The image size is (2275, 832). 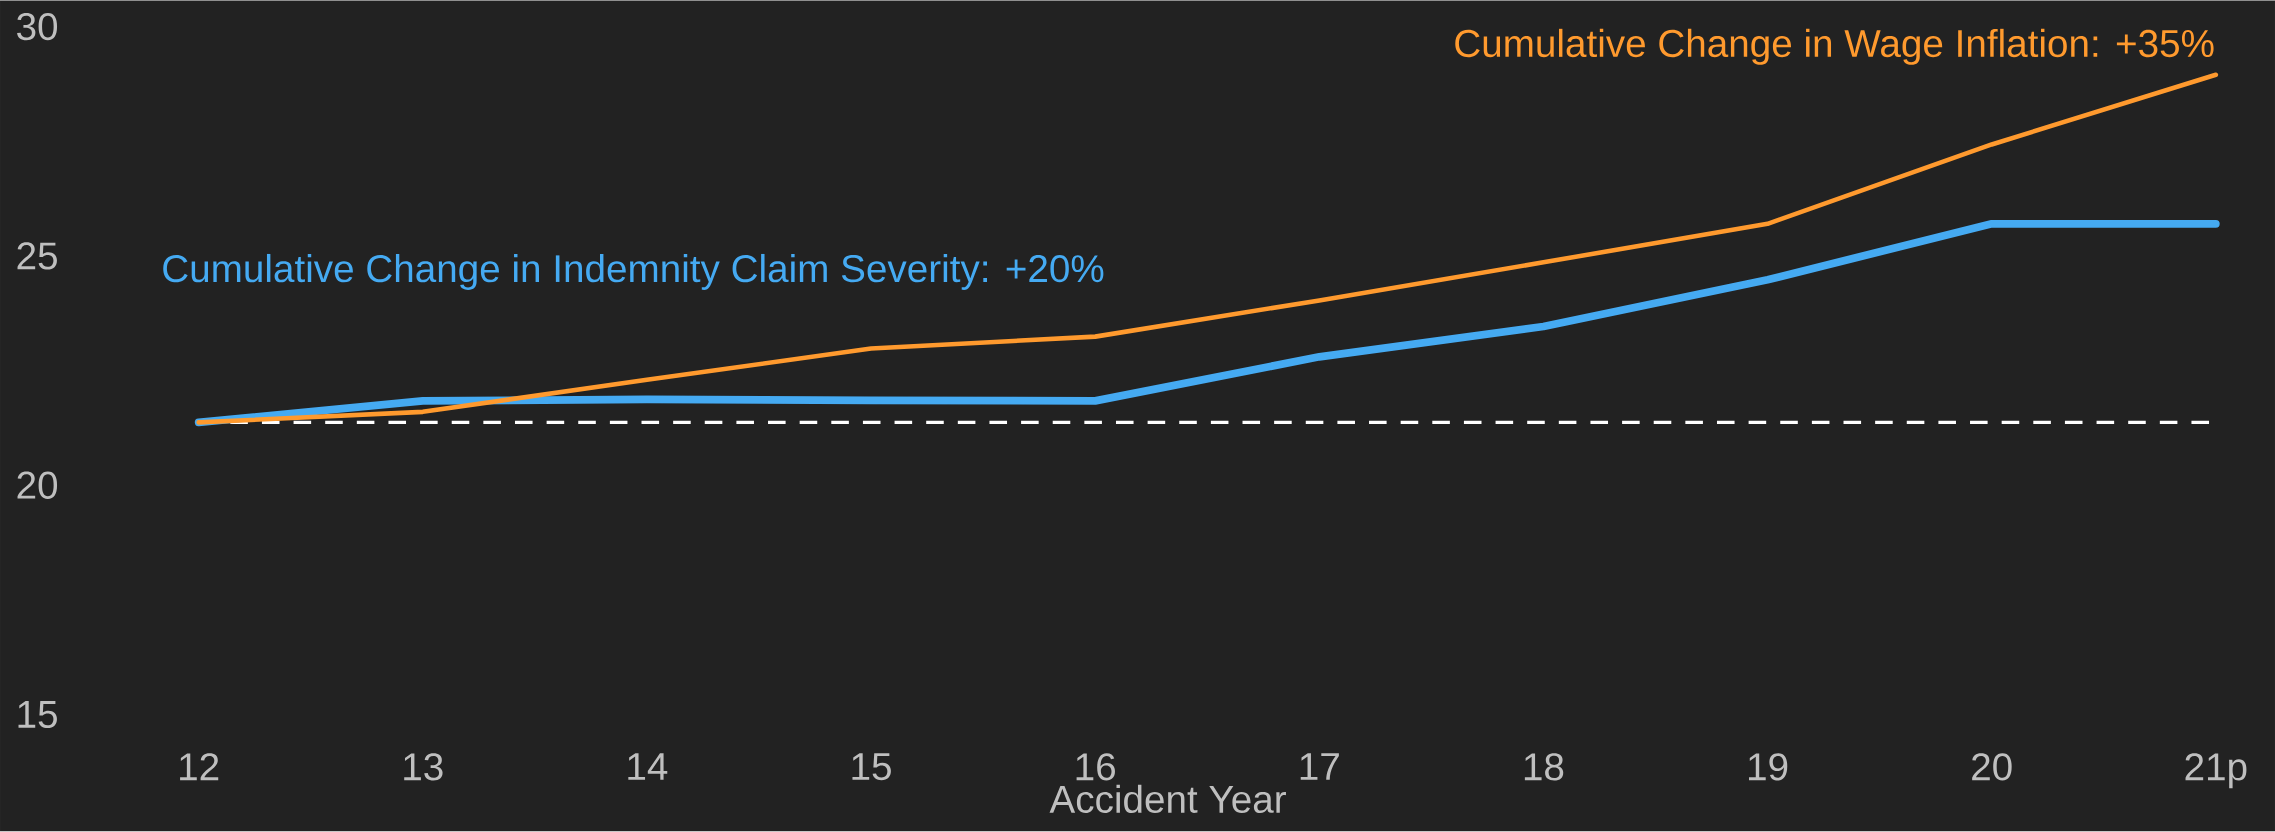 What do you see at coordinates (1768, 767) in the screenshot?
I see `x-tick-label: 19` at bounding box center [1768, 767].